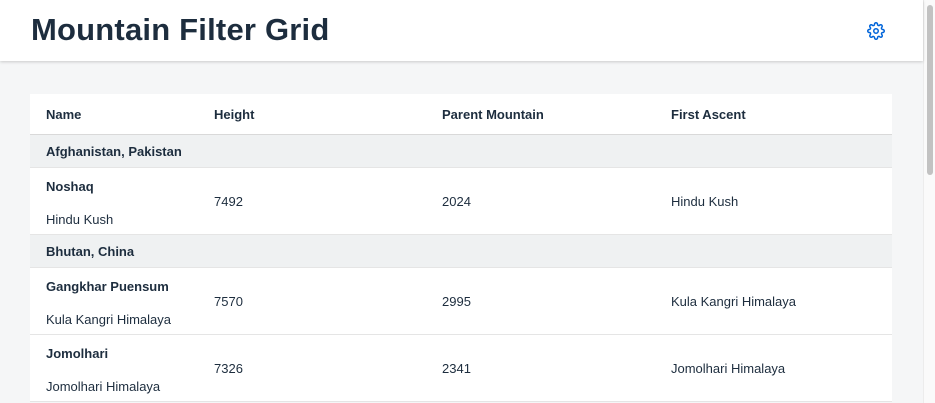 This screenshot has height=403, width=935. What do you see at coordinates (456, 368) in the screenshot?
I see `parent-mountain-cell: 2341` at bounding box center [456, 368].